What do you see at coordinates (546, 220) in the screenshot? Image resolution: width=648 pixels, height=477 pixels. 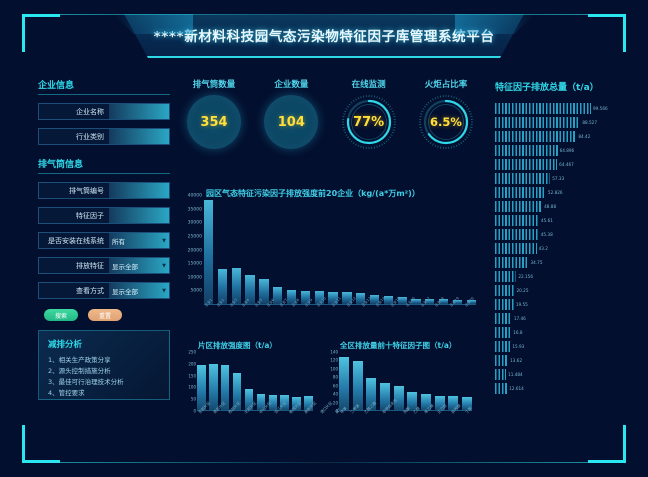 I see `factor-total-value: 45.61` at bounding box center [546, 220].